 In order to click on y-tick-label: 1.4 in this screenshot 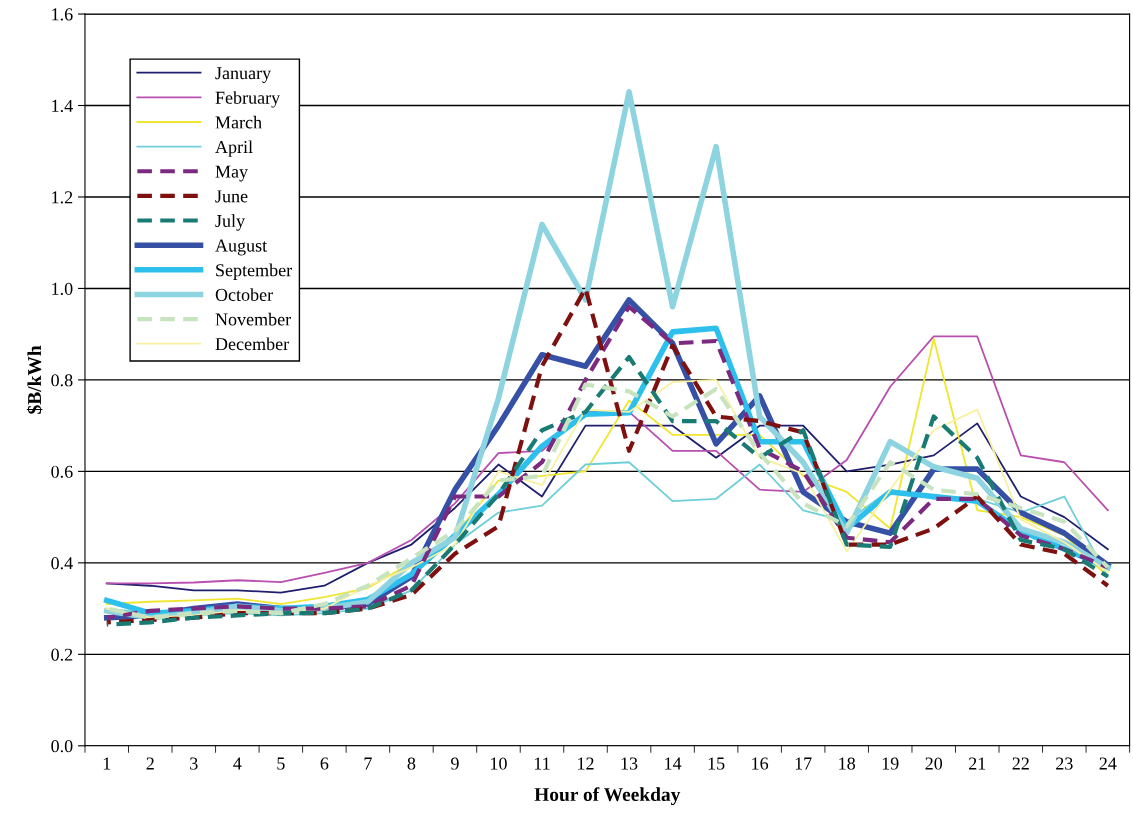, I will do `click(62, 106)`.